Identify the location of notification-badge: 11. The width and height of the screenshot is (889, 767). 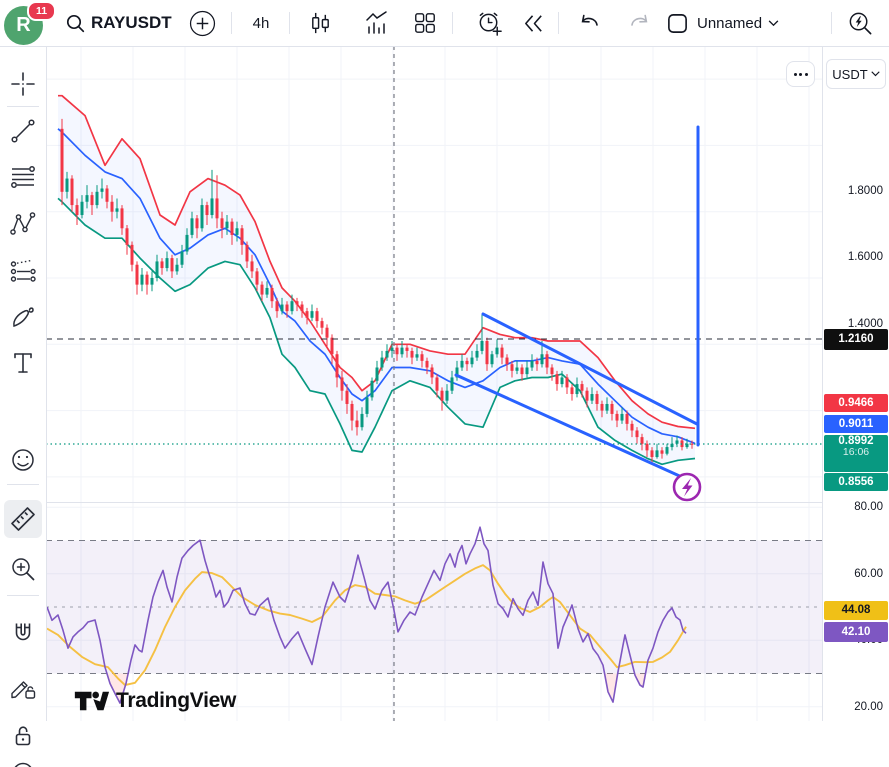
(41, 11).